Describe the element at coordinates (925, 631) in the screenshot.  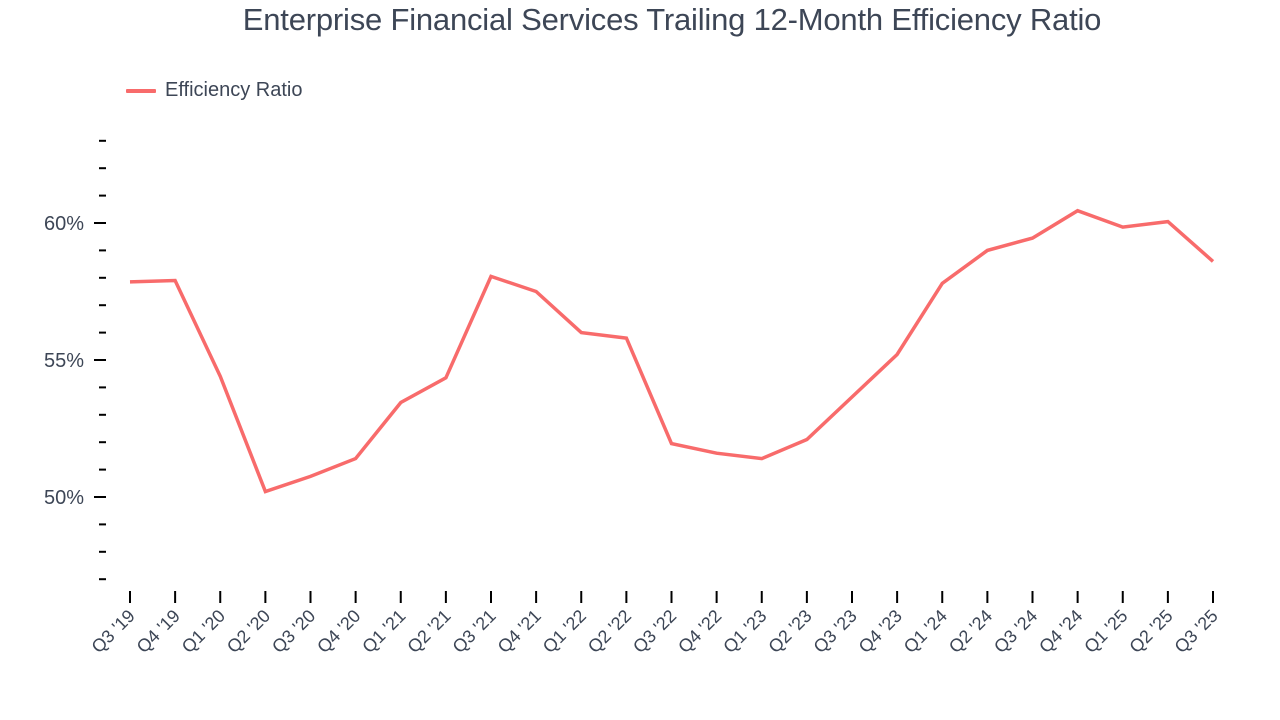
I see `x-tick-label: Q1 '24` at that location.